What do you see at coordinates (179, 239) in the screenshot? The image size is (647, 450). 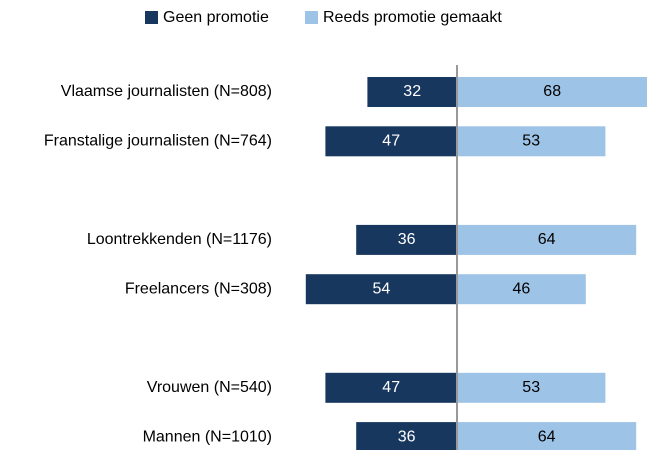 I see `category-label: Loontrekkenden (N=1176)` at bounding box center [179, 239].